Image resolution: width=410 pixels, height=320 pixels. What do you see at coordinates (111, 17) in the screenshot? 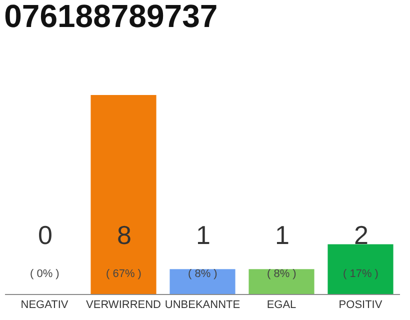
I see `chart-title: 076188789737` at bounding box center [111, 17].